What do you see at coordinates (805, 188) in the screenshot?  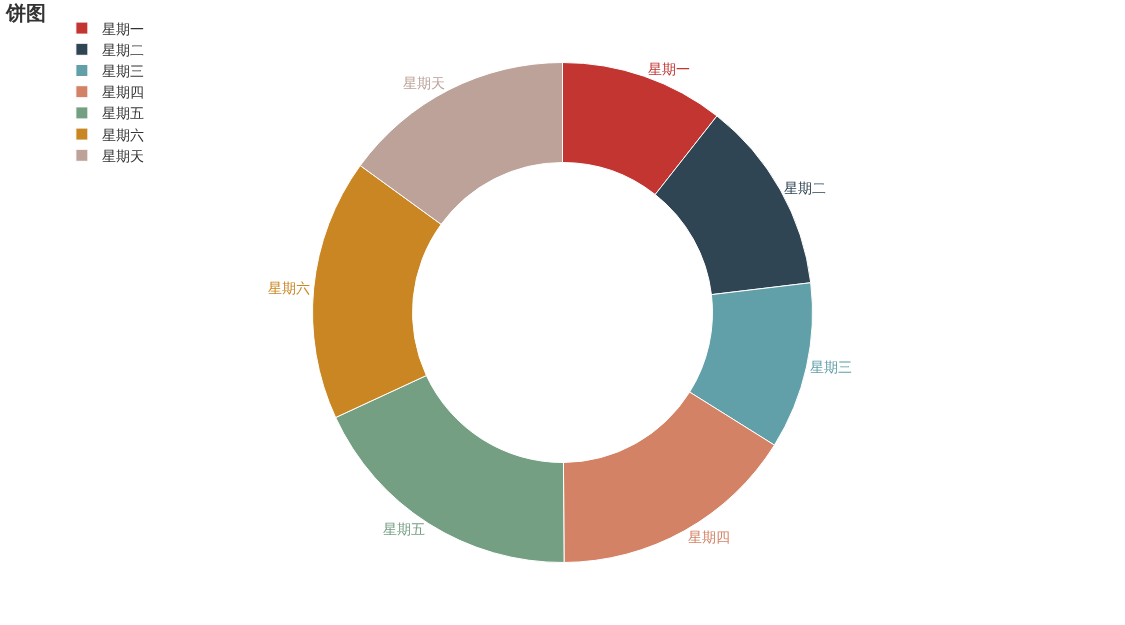 I see `slice-label: 星期二` at bounding box center [805, 188].